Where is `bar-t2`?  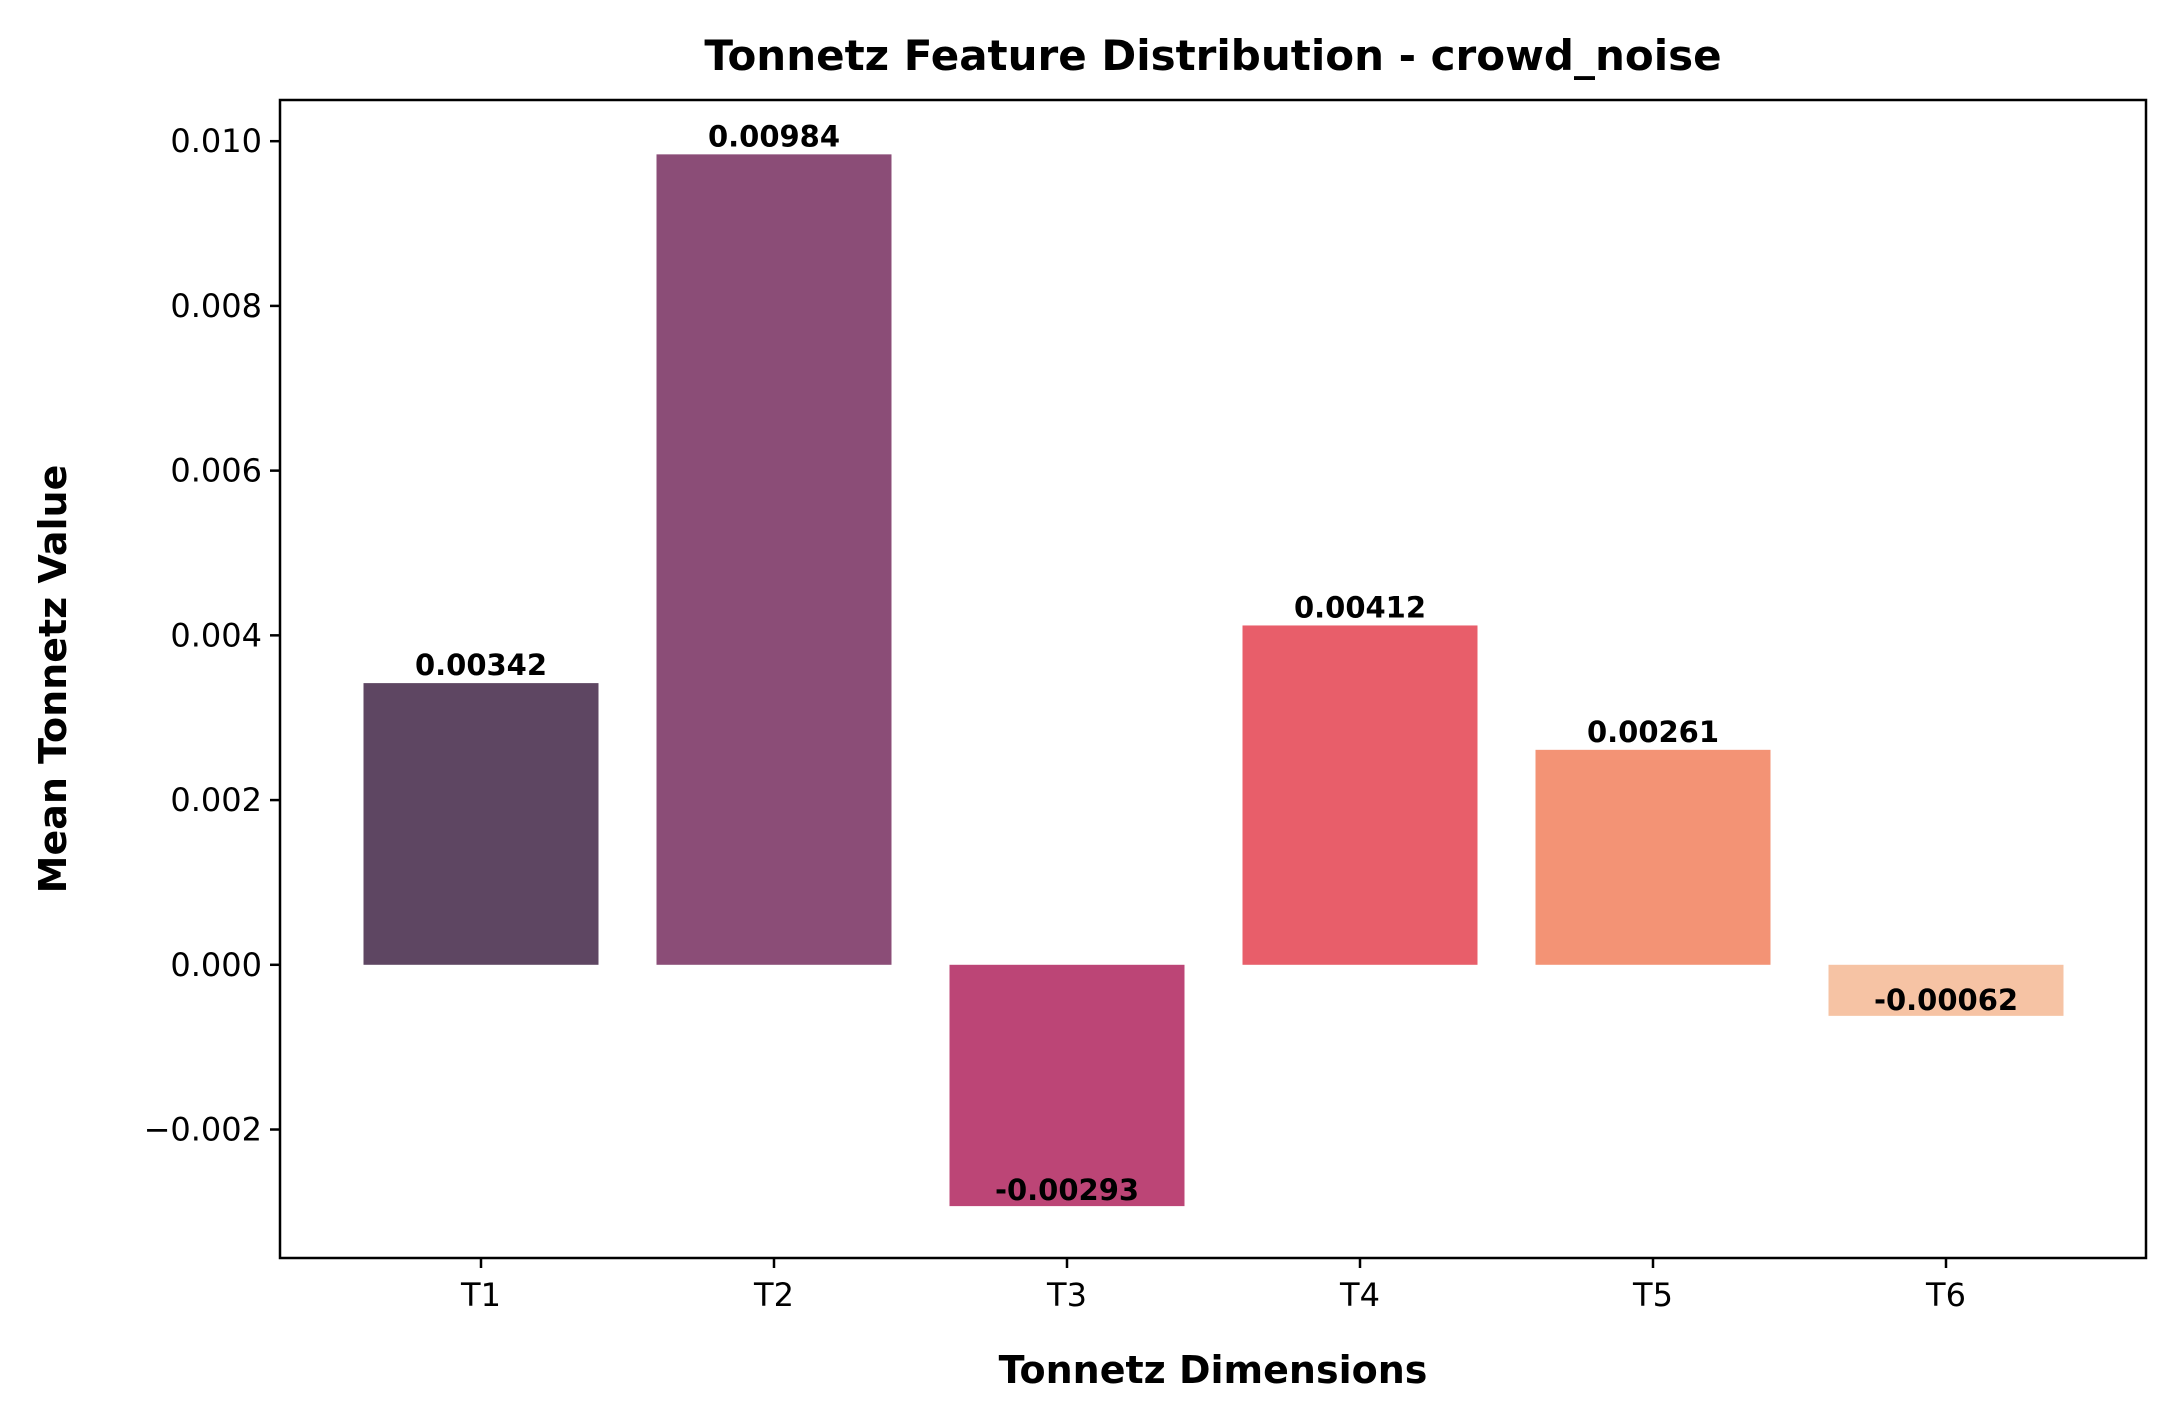
bar-t2 is located at coordinates (774, 559).